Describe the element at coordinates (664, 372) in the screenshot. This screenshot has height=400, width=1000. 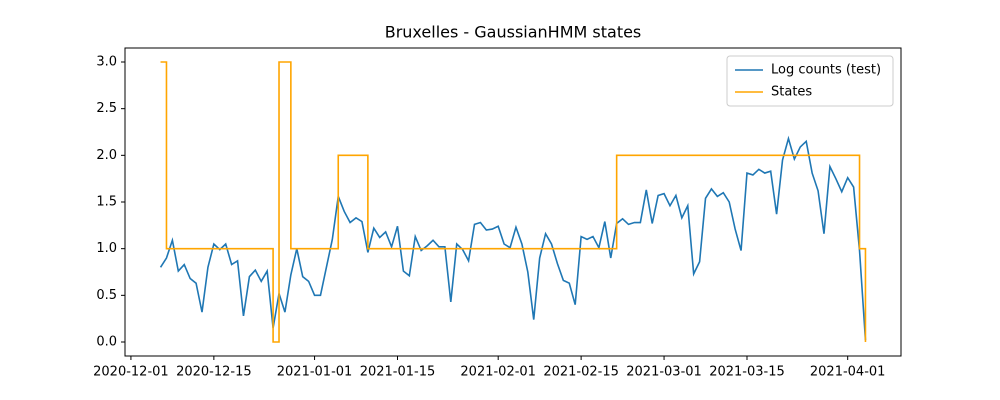
I see `x-tick-label: 2021-03-01` at that location.